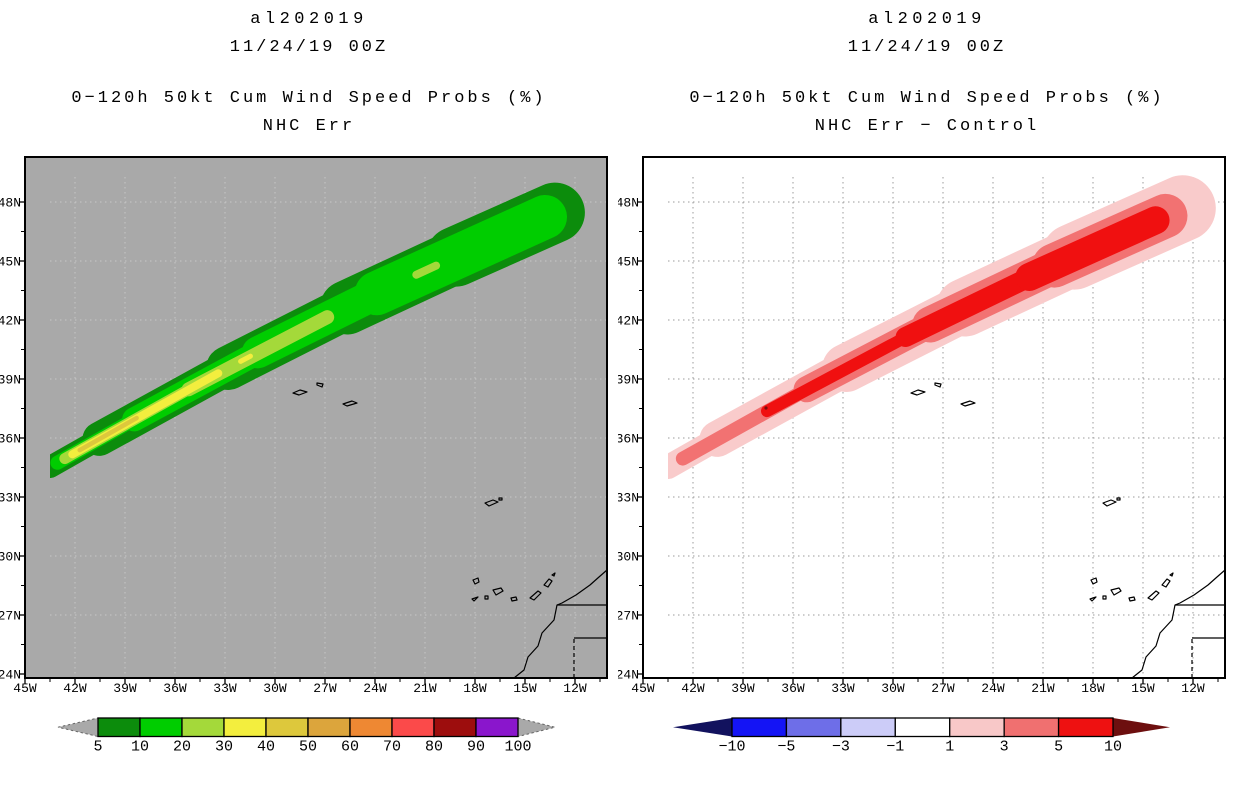 This screenshot has height=800, width=1236. What do you see at coordinates (1004, 747) in the screenshot?
I see `colorbar-tick-label: 3` at bounding box center [1004, 747].